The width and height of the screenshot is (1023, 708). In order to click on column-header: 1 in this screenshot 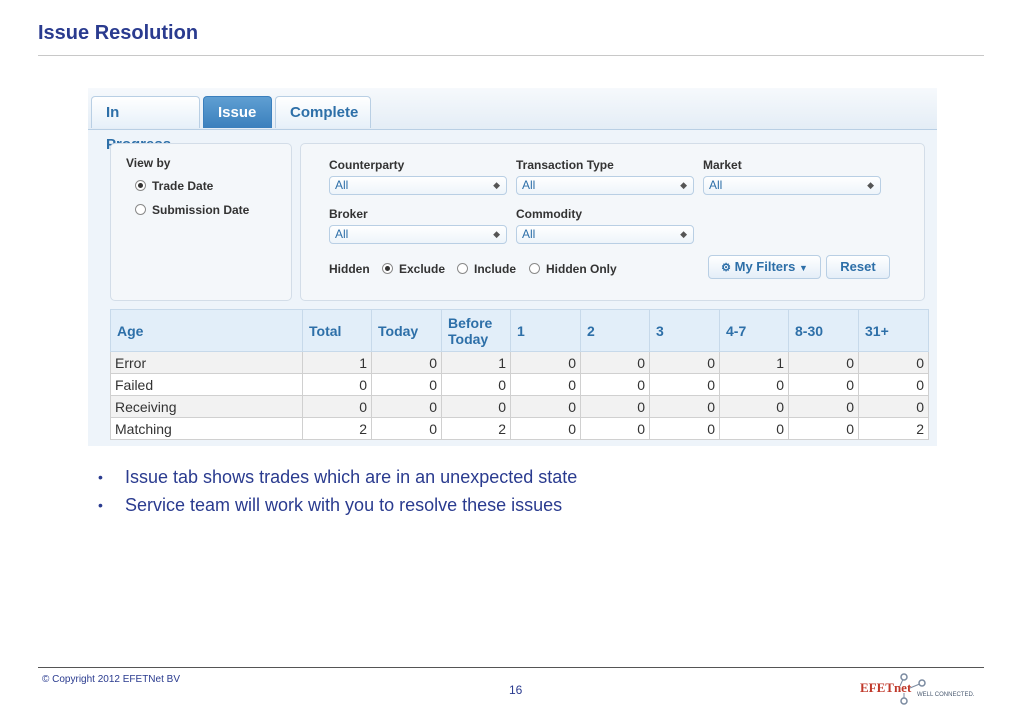, I will do `click(545, 330)`.